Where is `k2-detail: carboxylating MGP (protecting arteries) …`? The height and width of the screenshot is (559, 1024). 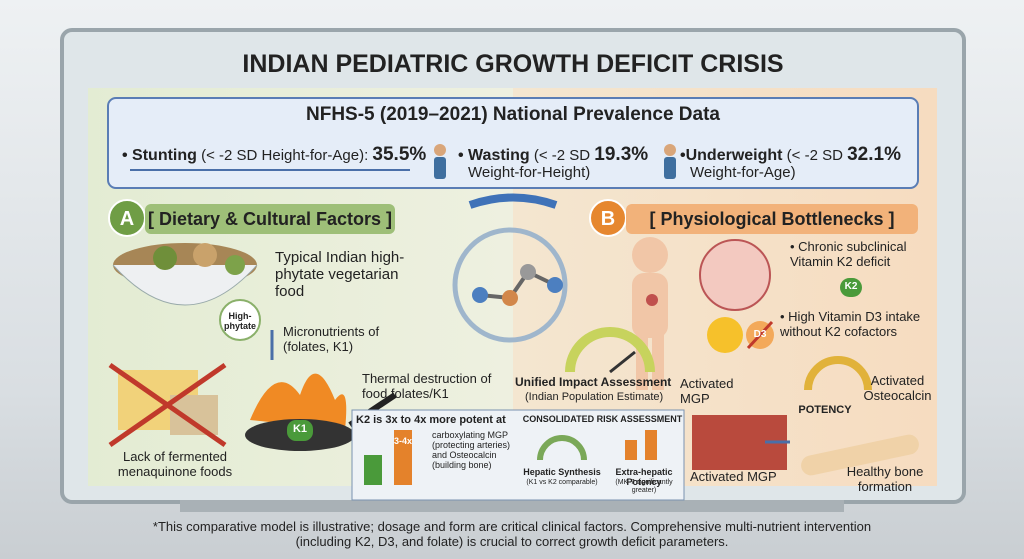 k2-detail: carboxylating MGP (protecting arteries) … is located at coordinates (471, 450).